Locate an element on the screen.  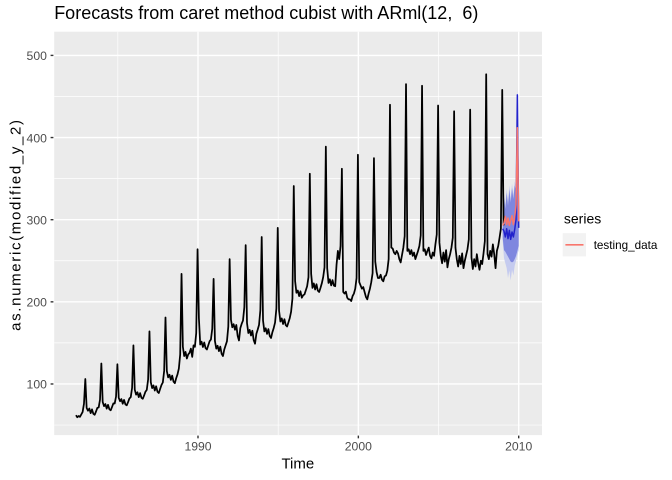
svg-text: 2000 is located at coordinates (358, 447).